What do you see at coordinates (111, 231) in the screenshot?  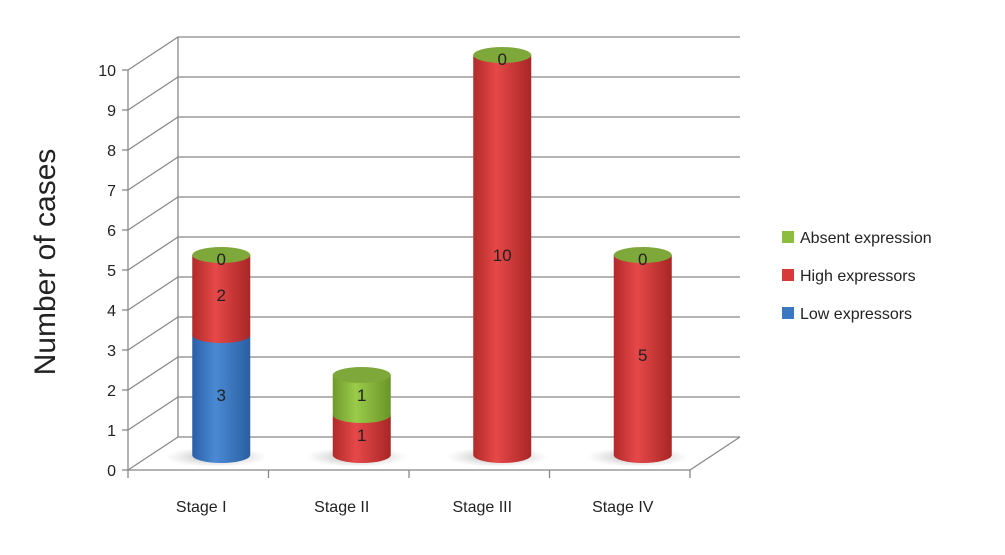 I see `y-tick-label: 6` at bounding box center [111, 231].